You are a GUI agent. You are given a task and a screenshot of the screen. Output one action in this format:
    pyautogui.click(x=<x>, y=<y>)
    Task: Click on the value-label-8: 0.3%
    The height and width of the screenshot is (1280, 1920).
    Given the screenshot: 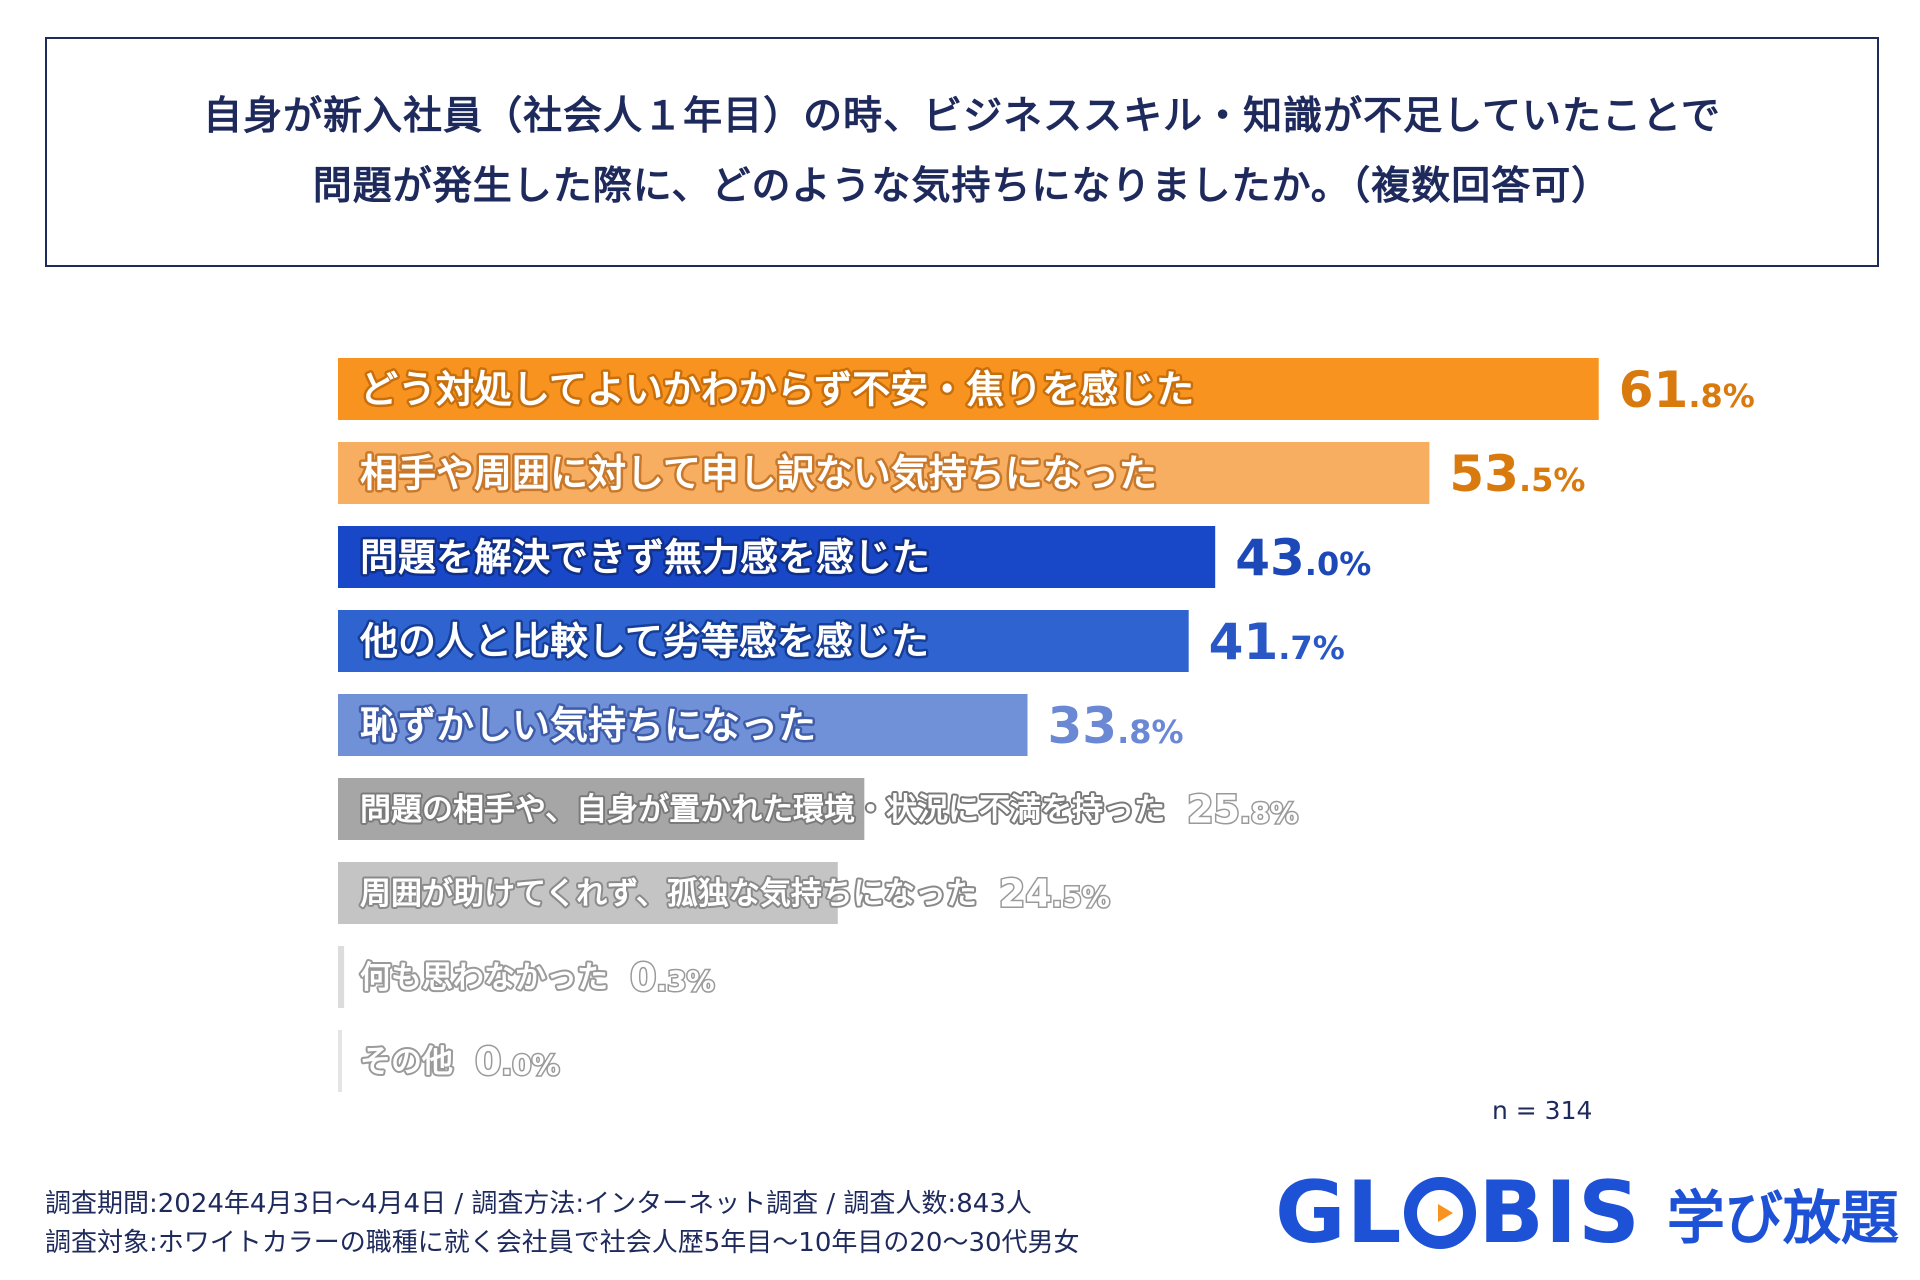 What is the action you would take?
    pyautogui.click(x=672, y=978)
    